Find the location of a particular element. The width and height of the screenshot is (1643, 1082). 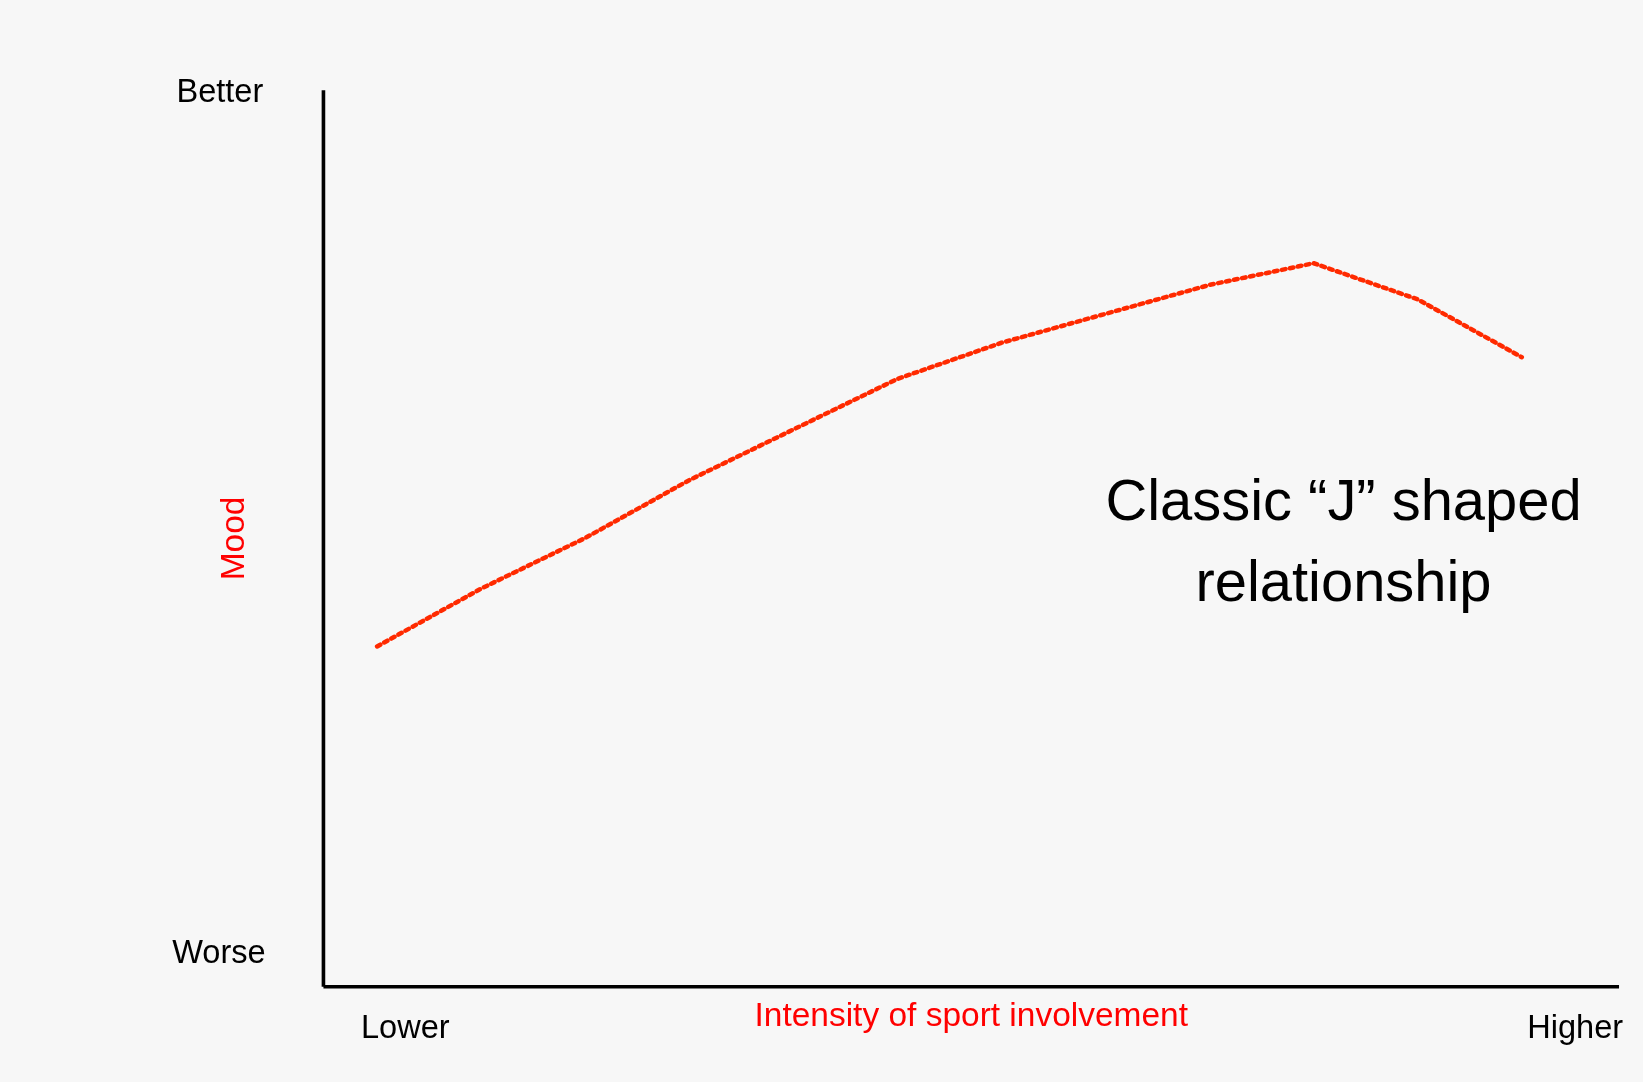

text: Lower is located at coordinates (405, 1026).